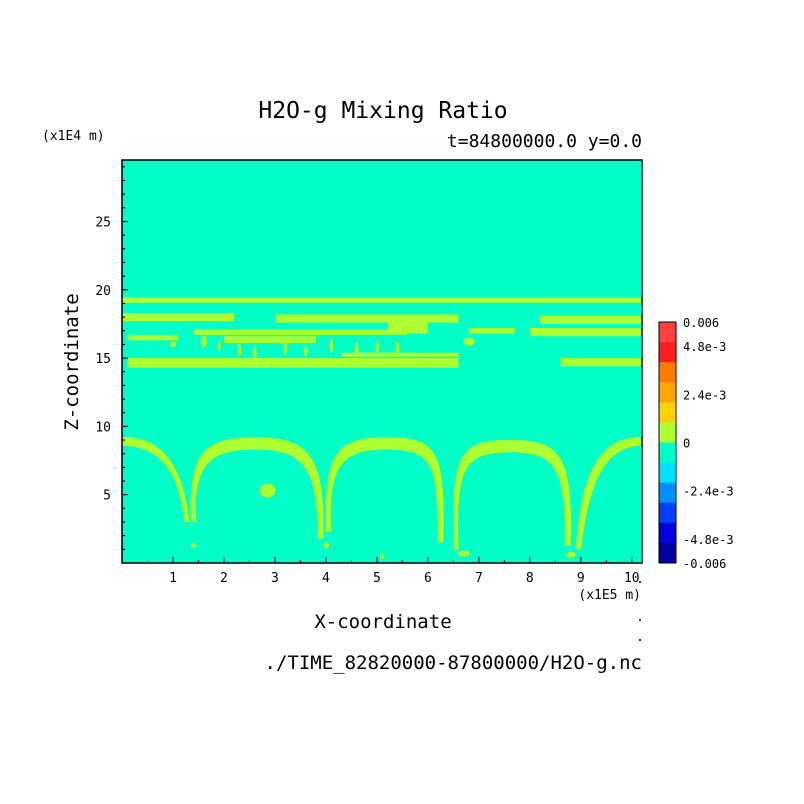 This screenshot has height=804, width=804. What do you see at coordinates (453, 663) in the screenshot?
I see `file-path: ./TIME_82820000-87800000/H2O-g.nc` at bounding box center [453, 663].